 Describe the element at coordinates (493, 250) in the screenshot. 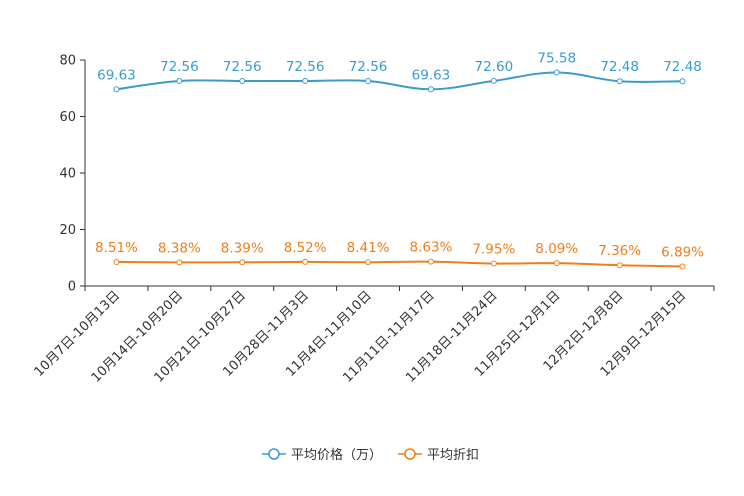

I see `data-label: 7.95%` at that location.